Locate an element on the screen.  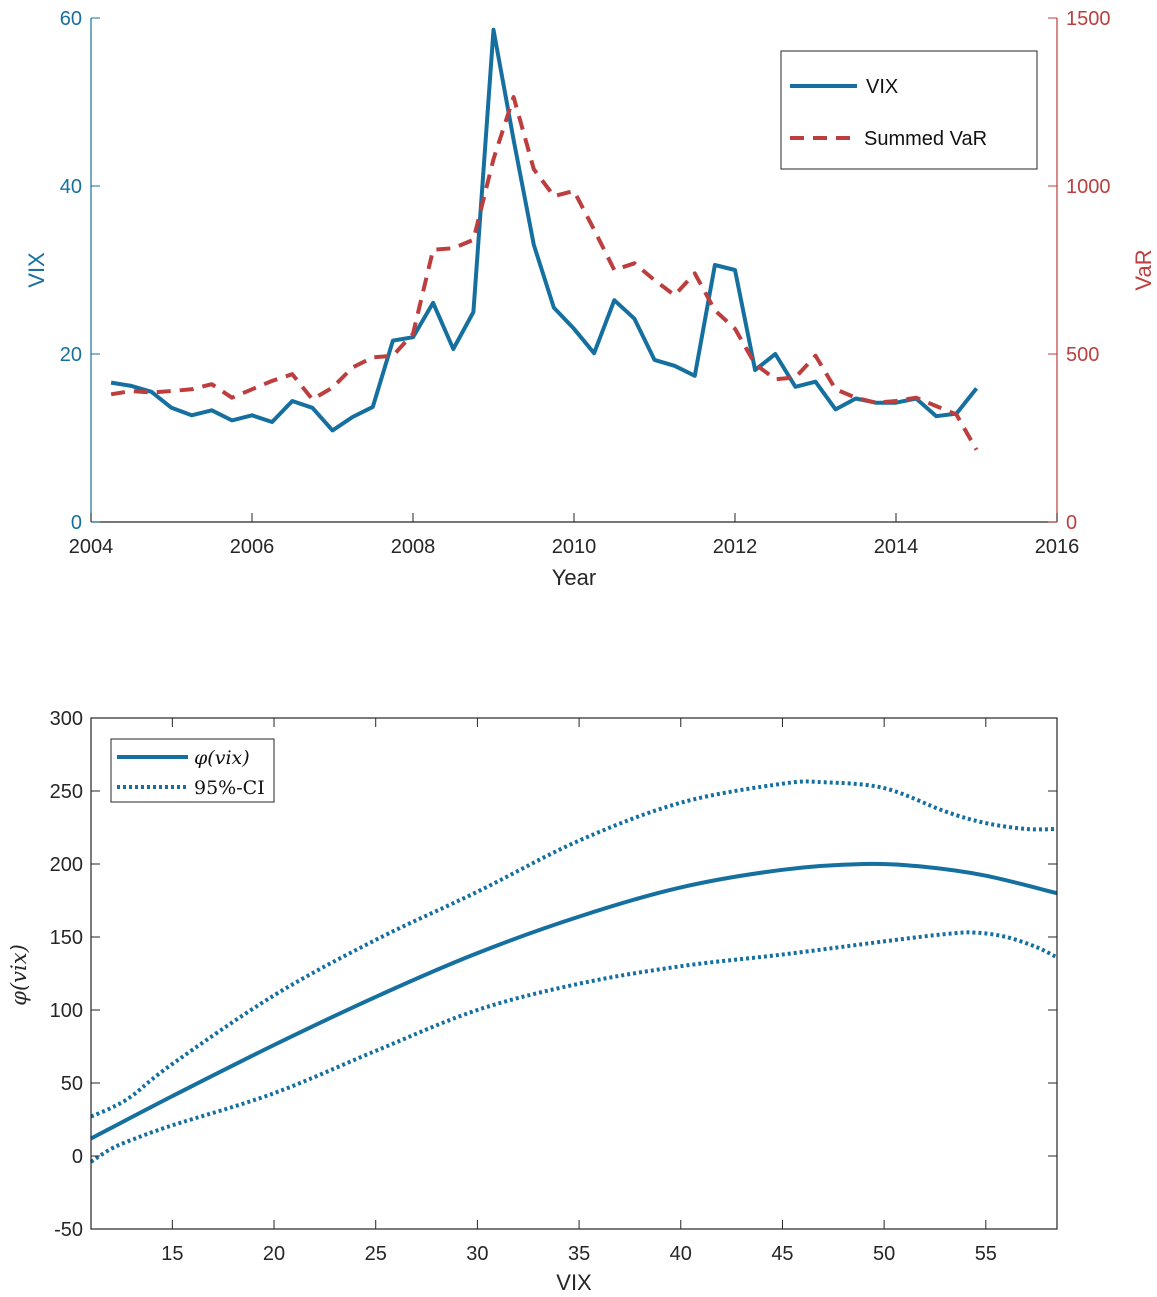
top-right-y-tick-label: 1500 is located at coordinates (1088, 19).